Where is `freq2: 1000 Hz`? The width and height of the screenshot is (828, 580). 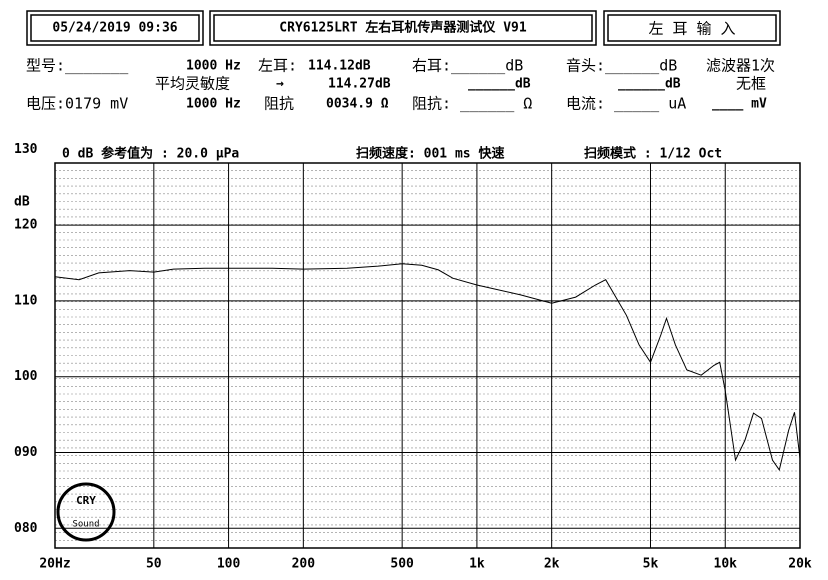 freq2: 1000 Hz is located at coordinates (213, 104).